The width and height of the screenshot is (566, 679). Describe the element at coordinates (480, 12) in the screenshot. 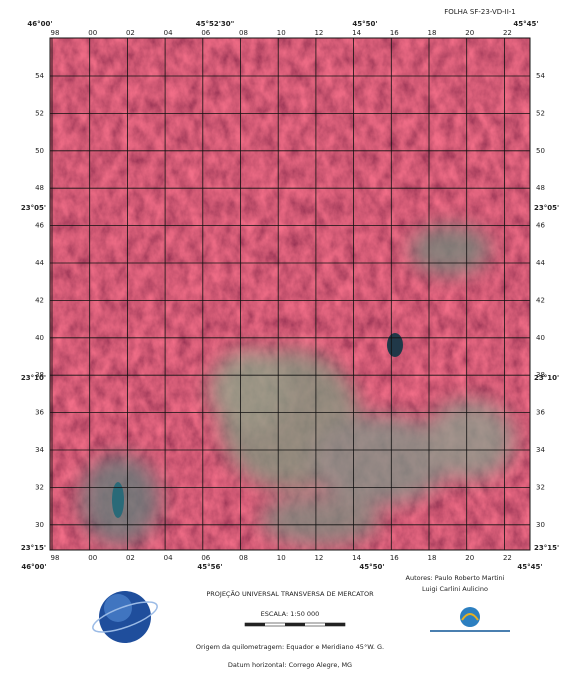

I see `sheet-id: FOLHA SF-23-VD-II-1` at that location.